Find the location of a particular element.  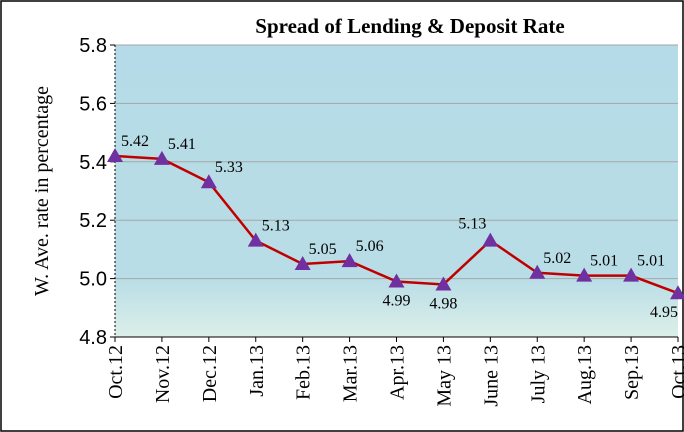

y-tick-label: 5.0 is located at coordinates (93, 280).